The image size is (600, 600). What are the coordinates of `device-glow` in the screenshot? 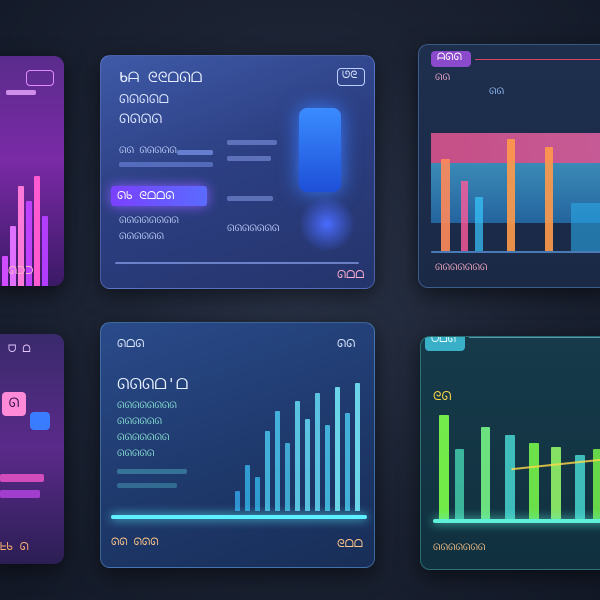 It's located at (327, 224).